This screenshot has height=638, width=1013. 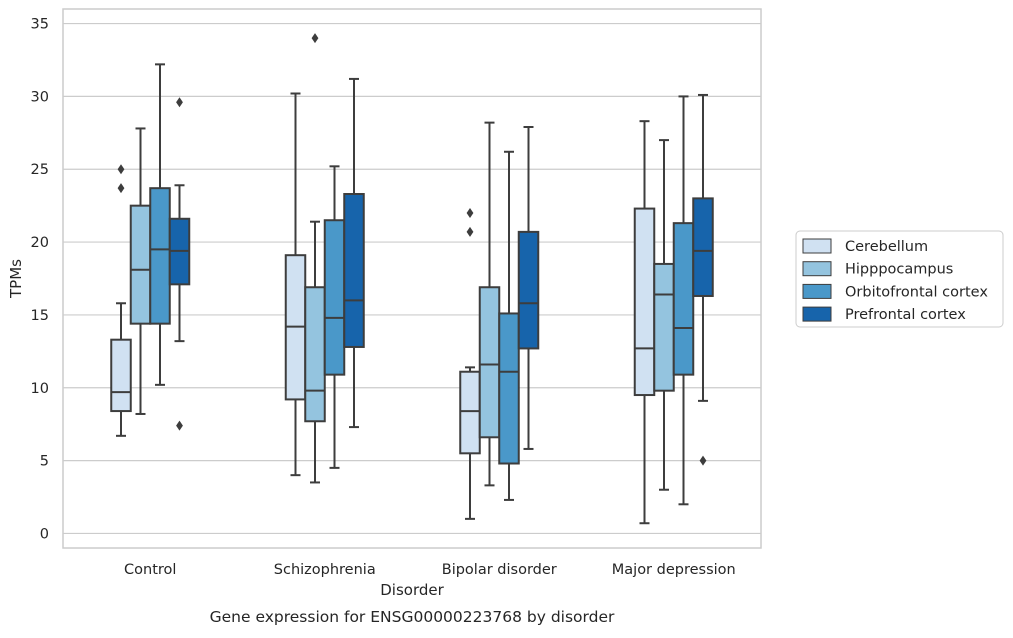 What do you see at coordinates (40, 243) in the screenshot?
I see `y-tick-label: 20` at bounding box center [40, 243].